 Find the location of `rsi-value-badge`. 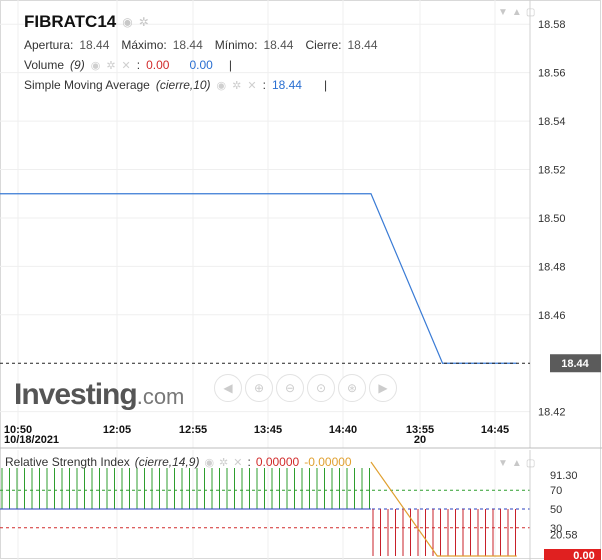

rsi-value-badge is located at coordinates (572, 554).